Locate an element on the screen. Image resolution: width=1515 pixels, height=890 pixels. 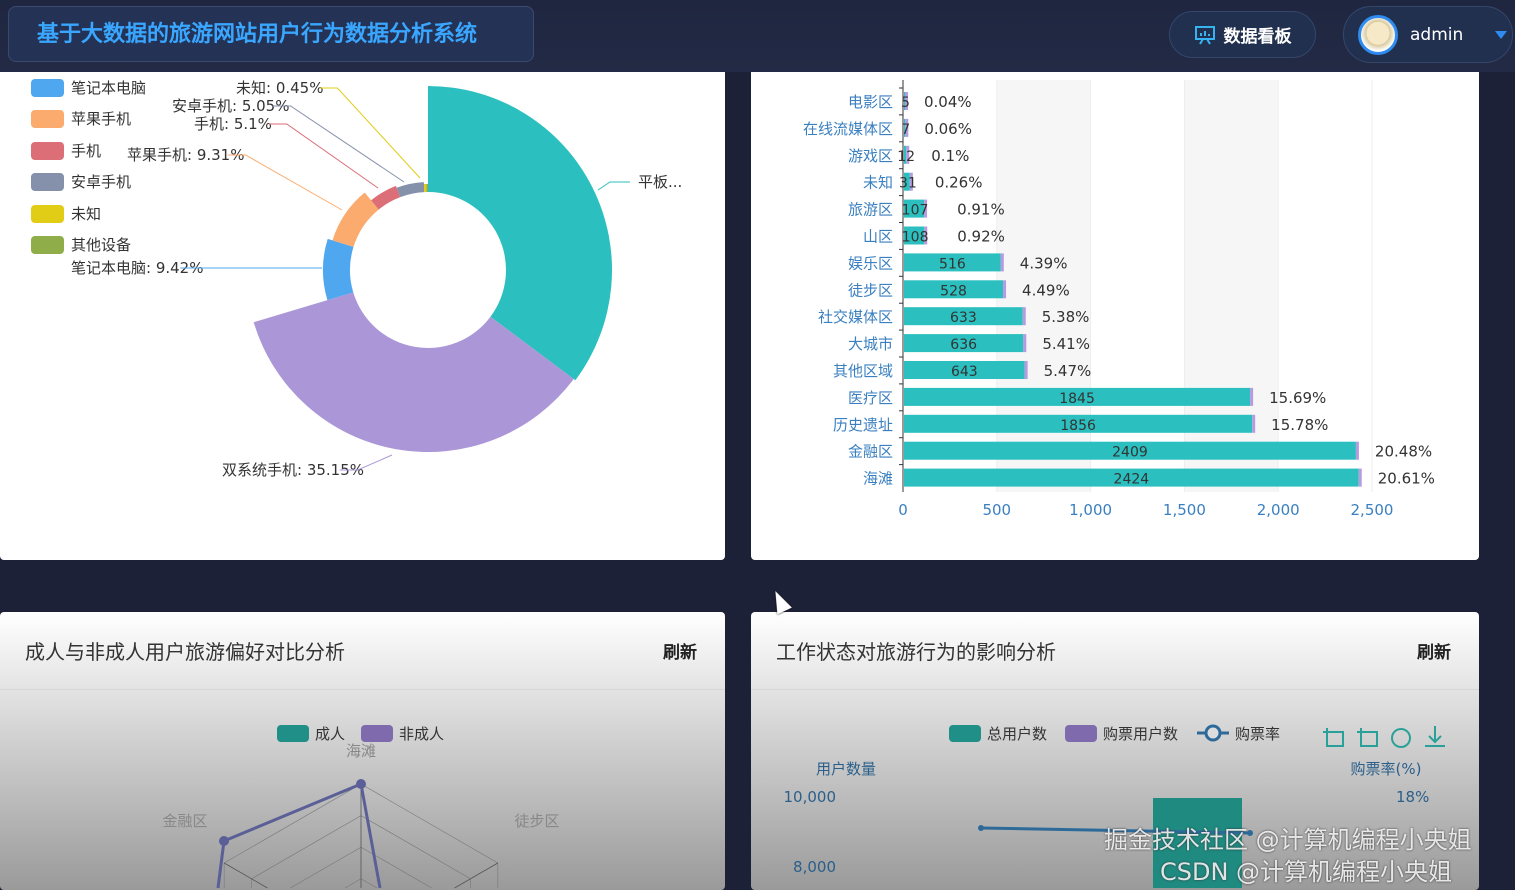
panel-title: 工作状态对旅游行为的影响分析 is located at coordinates (916, 652).